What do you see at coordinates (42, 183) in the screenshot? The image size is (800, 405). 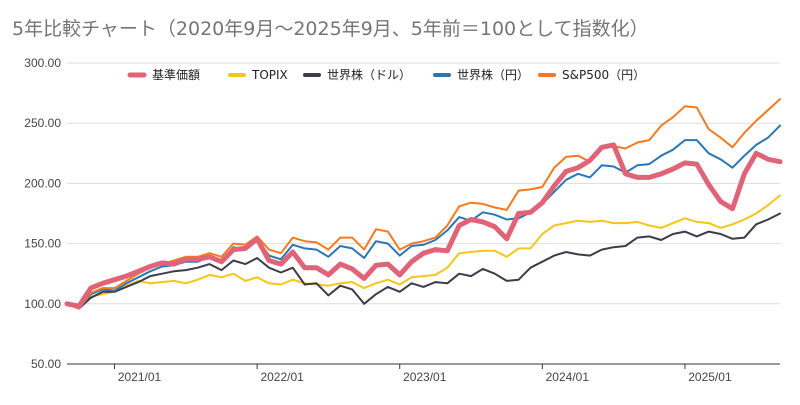 I see `y-tick-label: 200.00` at bounding box center [42, 183].